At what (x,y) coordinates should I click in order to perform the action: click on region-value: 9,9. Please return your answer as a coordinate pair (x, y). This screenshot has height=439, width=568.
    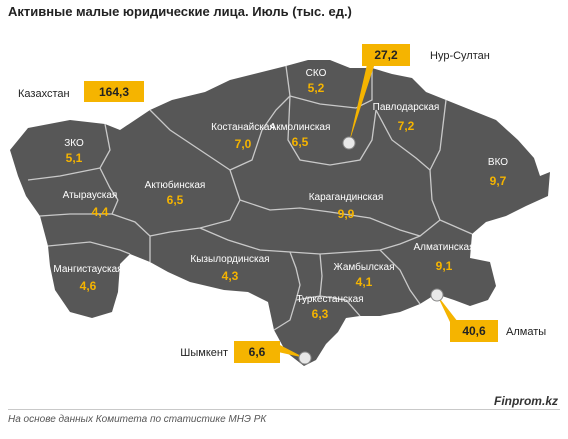
    Looking at the image, I should click on (346, 214).